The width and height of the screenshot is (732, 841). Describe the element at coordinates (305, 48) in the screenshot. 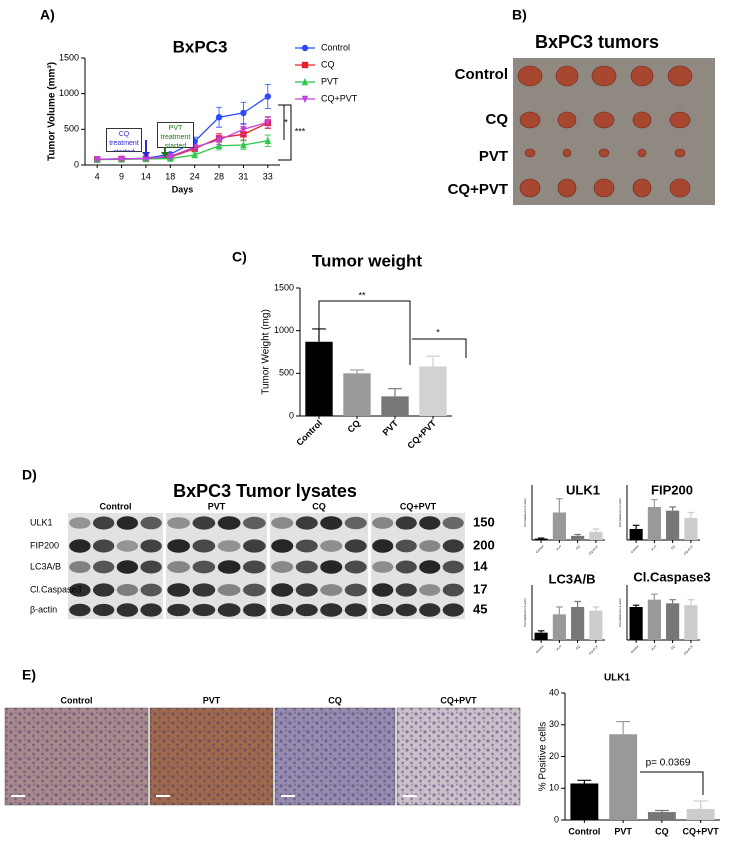

I see `legend-marker` at that location.